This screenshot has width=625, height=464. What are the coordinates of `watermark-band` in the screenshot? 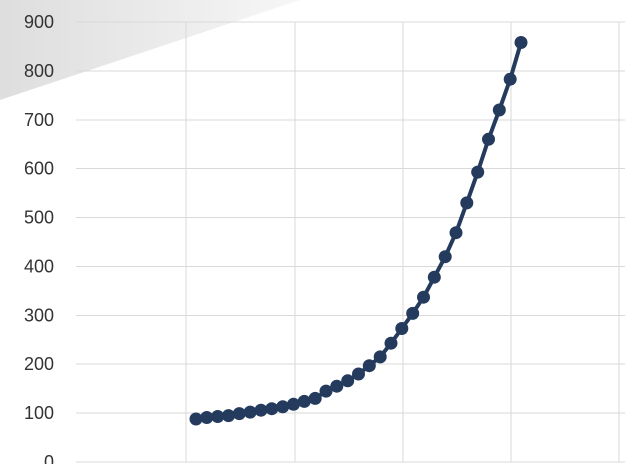 It's located at (150, 50).